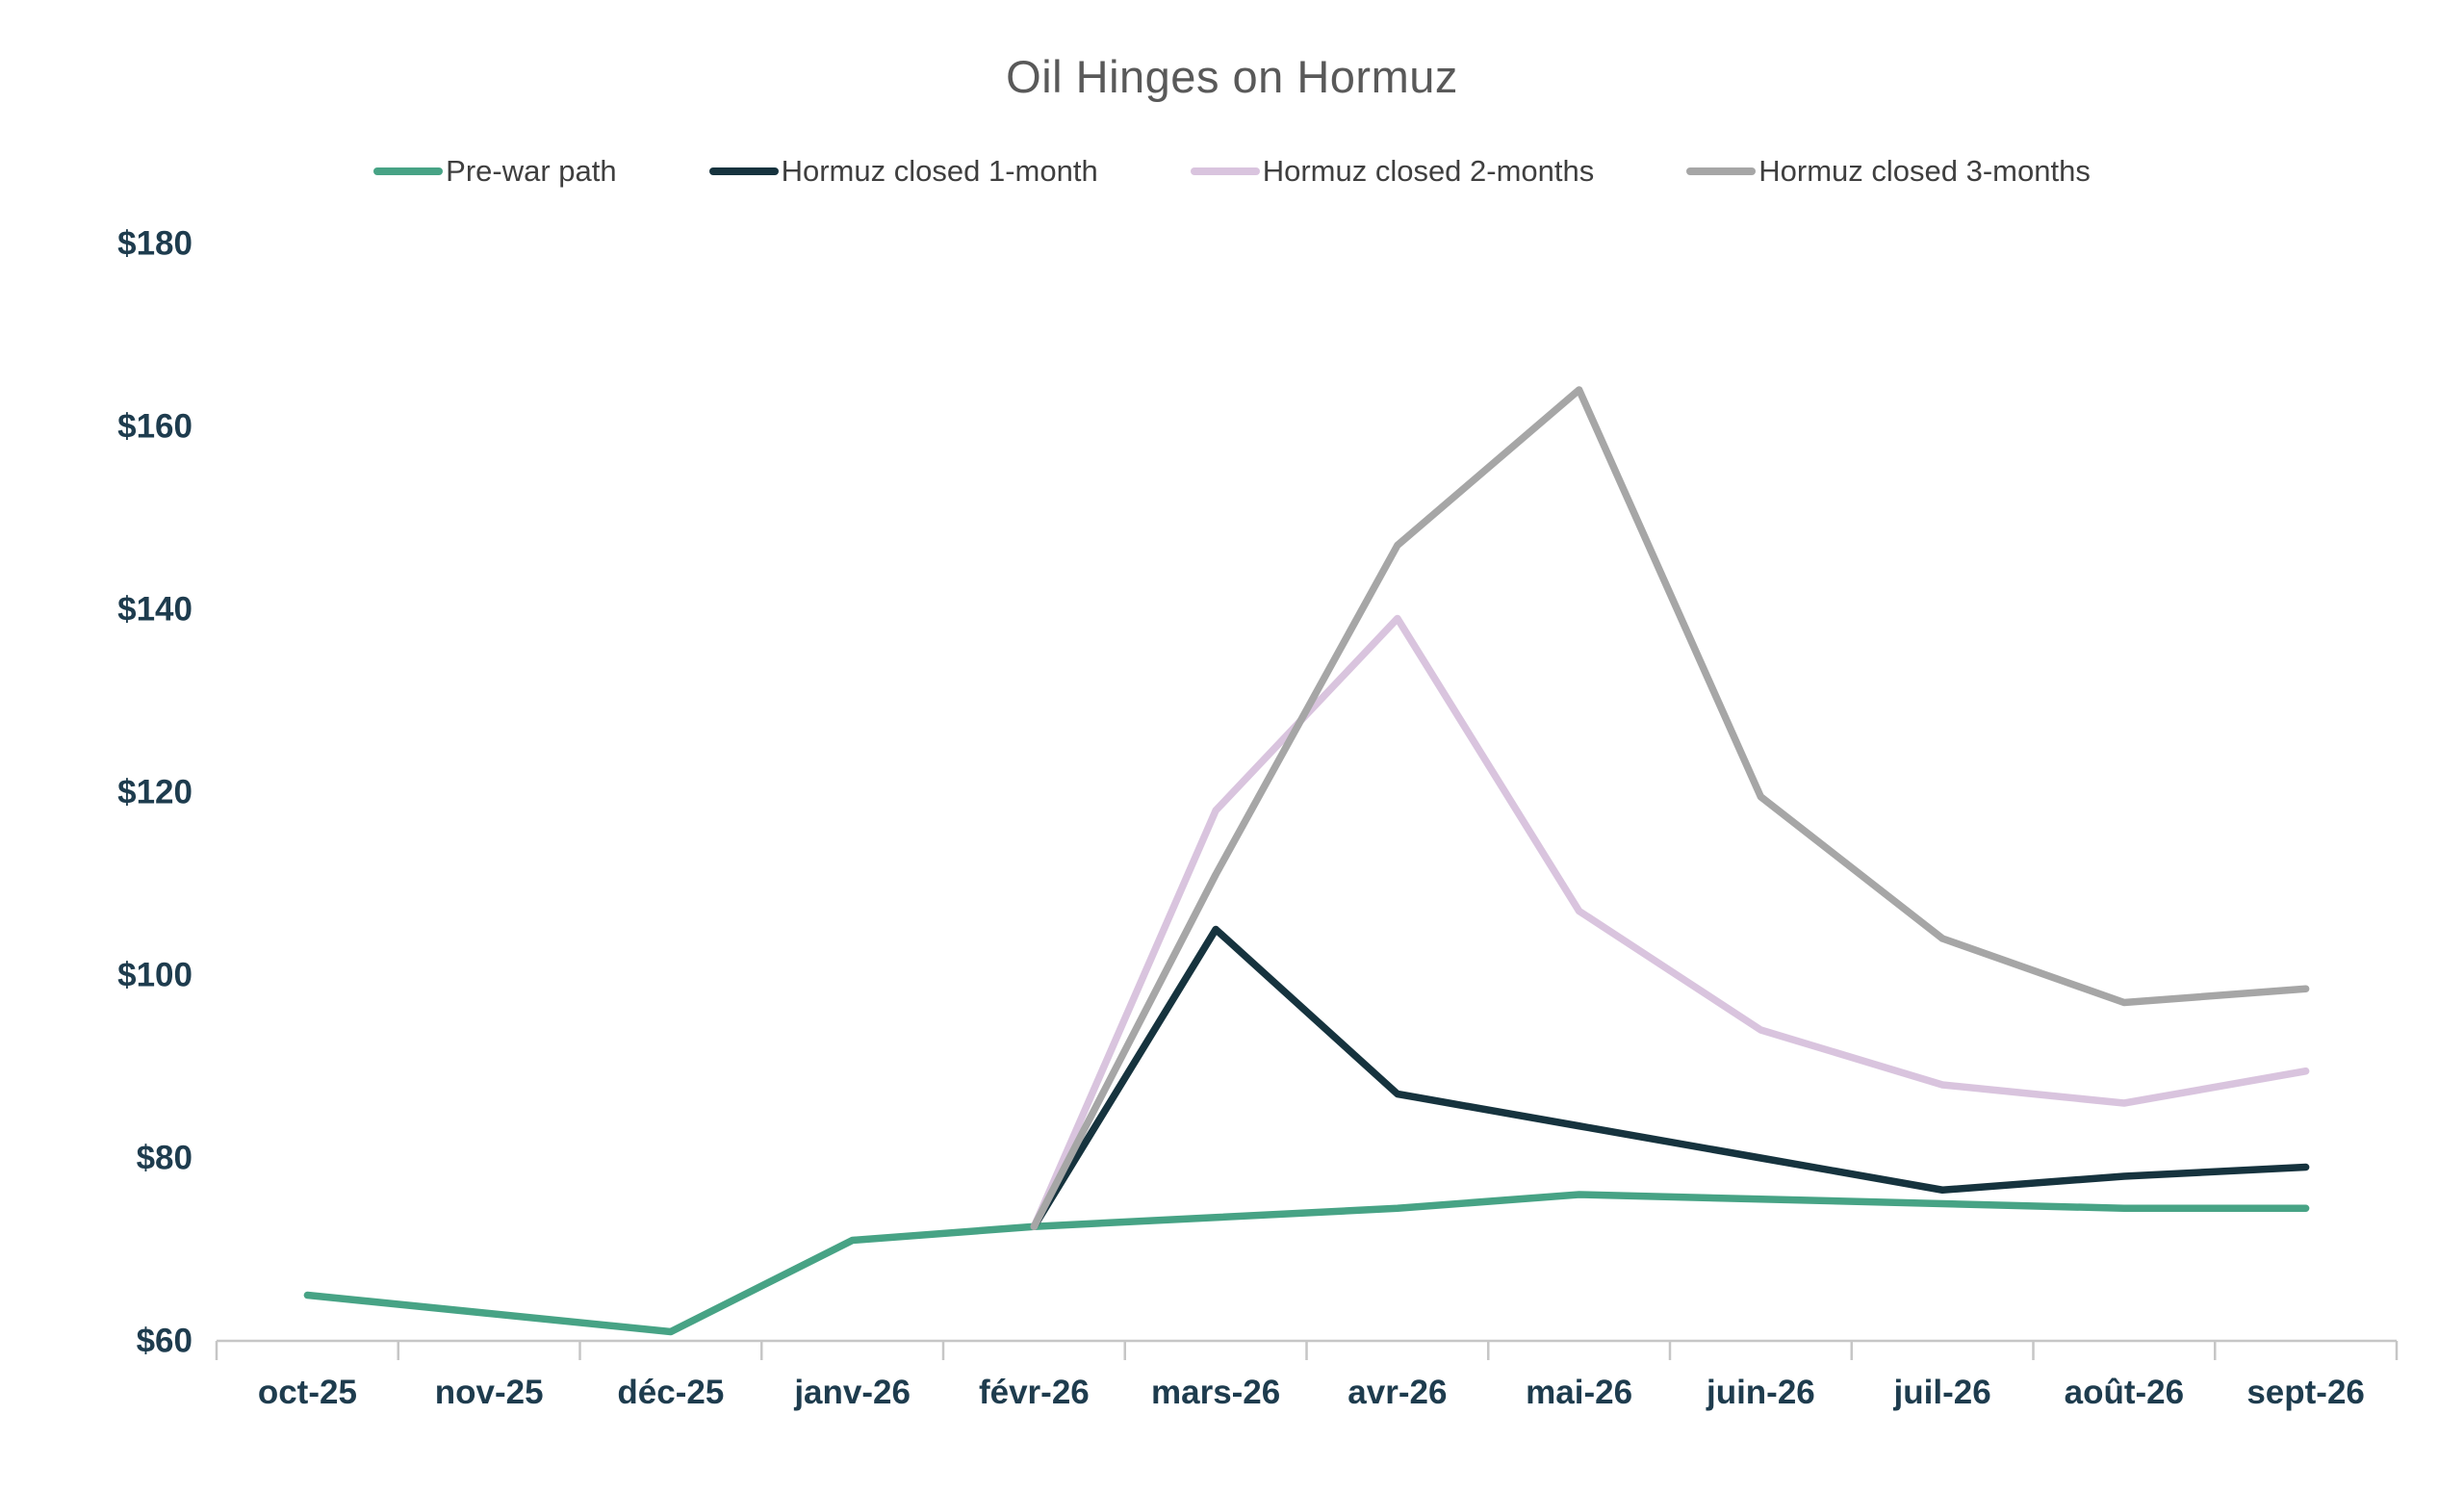 The image size is (2464, 1492). Describe the element at coordinates (1760, 1392) in the screenshot. I see `x-tick-label: juin-26` at that location.